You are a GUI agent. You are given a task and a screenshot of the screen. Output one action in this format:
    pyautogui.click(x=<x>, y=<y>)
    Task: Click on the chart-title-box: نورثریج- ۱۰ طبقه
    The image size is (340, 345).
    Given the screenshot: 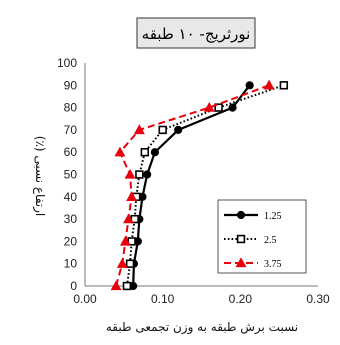 What is the action you would take?
    pyautogui.click(x=196, y=33)
    